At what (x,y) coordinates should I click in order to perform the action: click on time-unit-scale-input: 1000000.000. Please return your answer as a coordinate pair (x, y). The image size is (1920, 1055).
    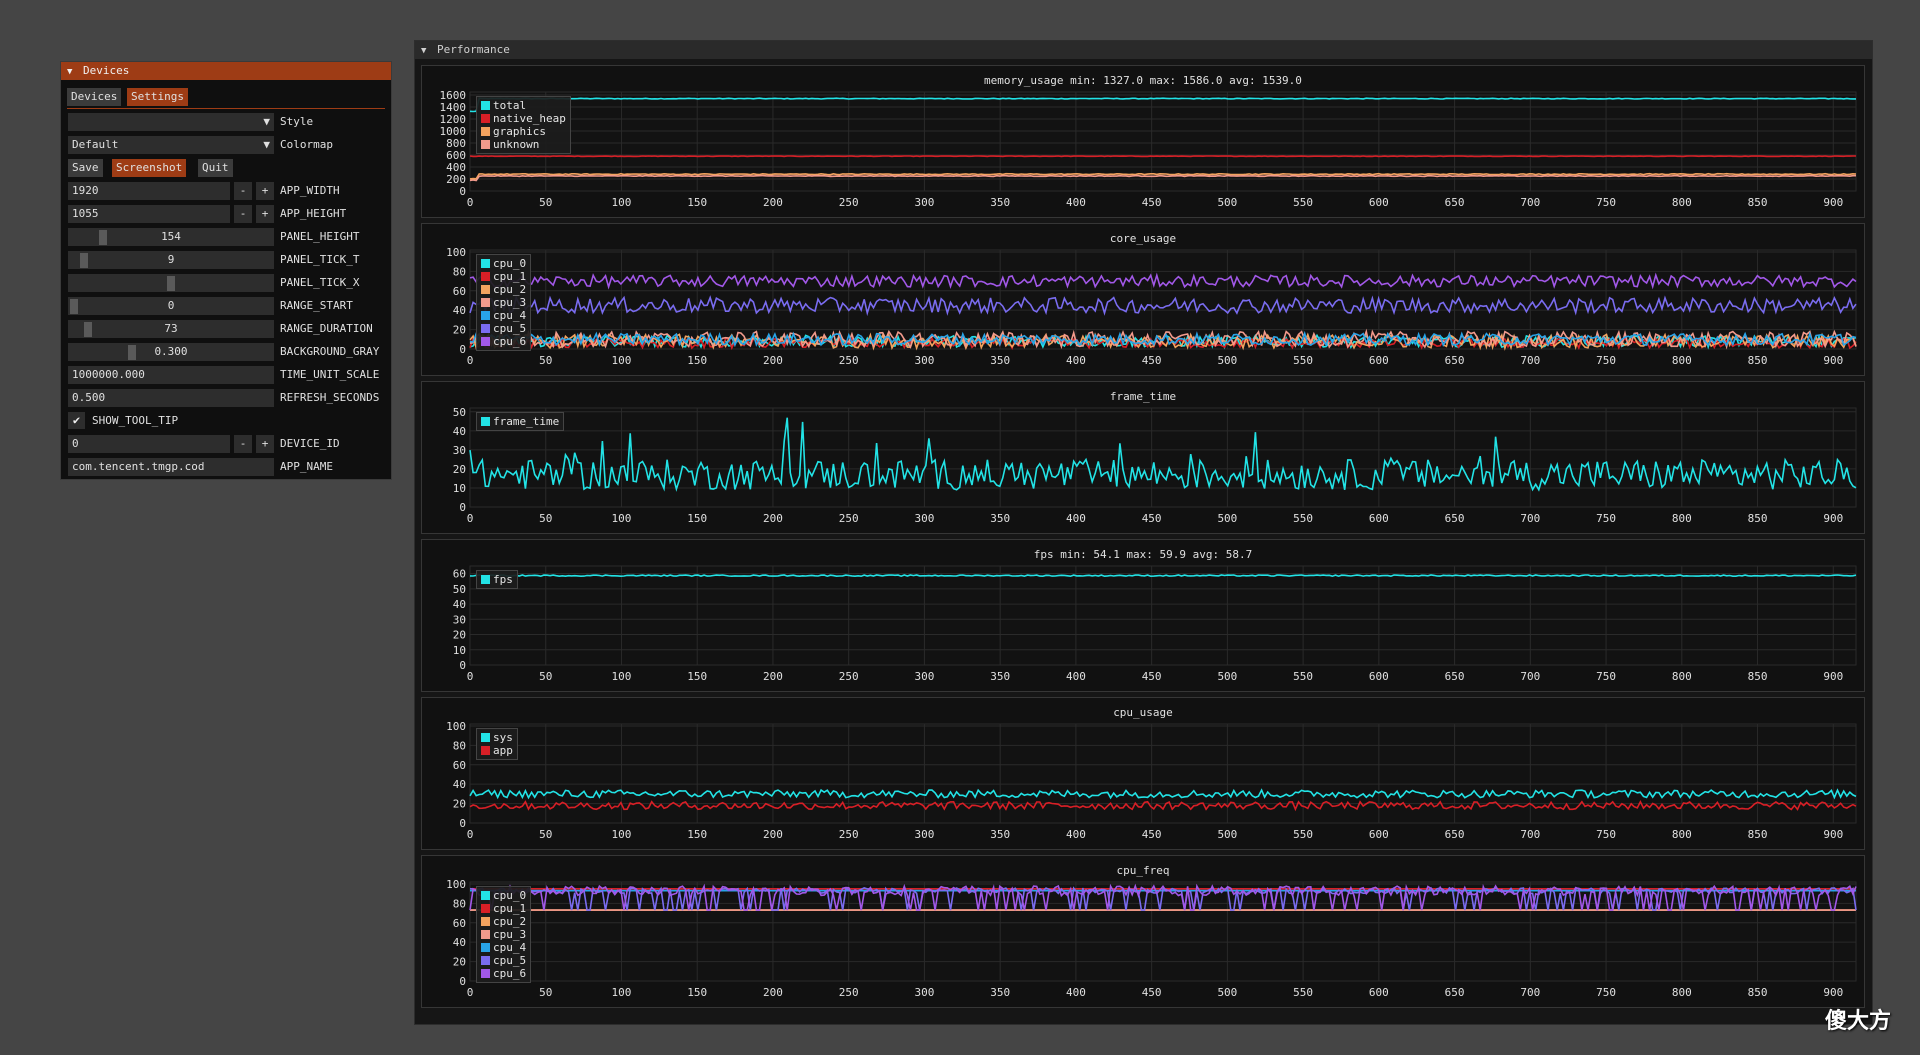
    Looking at the image, I should click on (171, 375).